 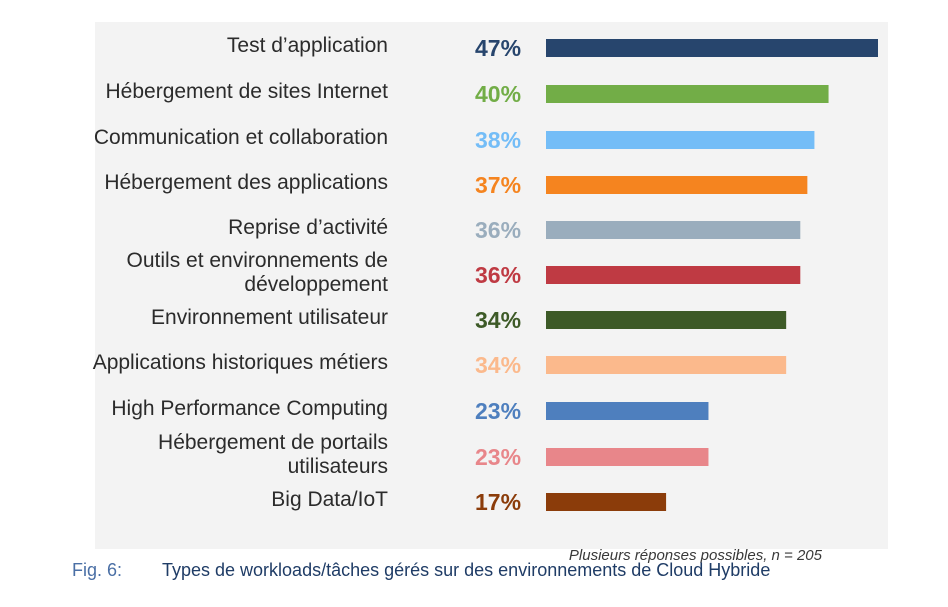 I want to click on category-label: Applications historiques métiers, so click(x=240, y=362).